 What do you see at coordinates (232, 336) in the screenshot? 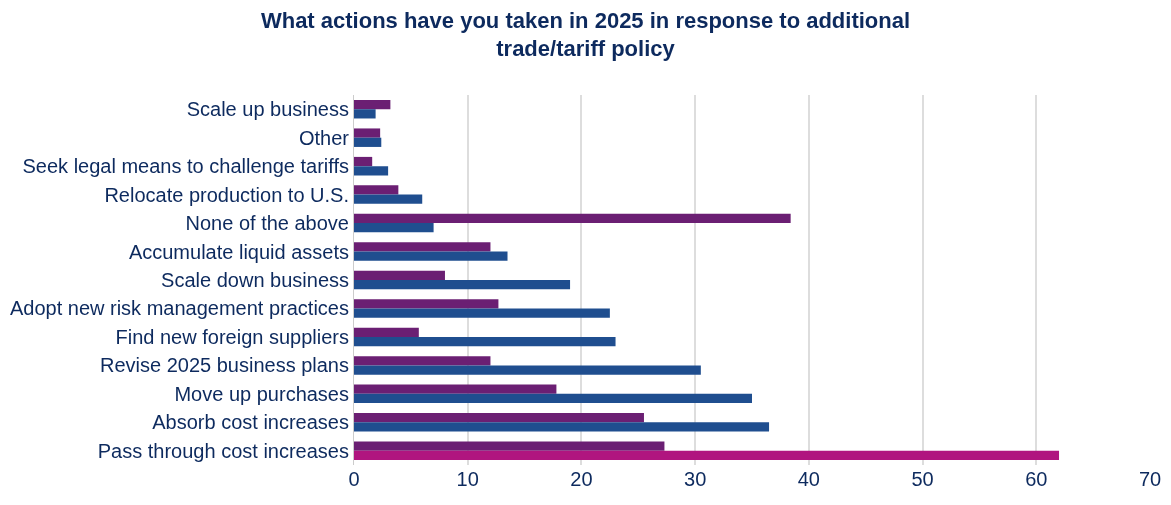
I see `y-tick-label: Find new foreign suppliers` at bounding box center [232, 336].